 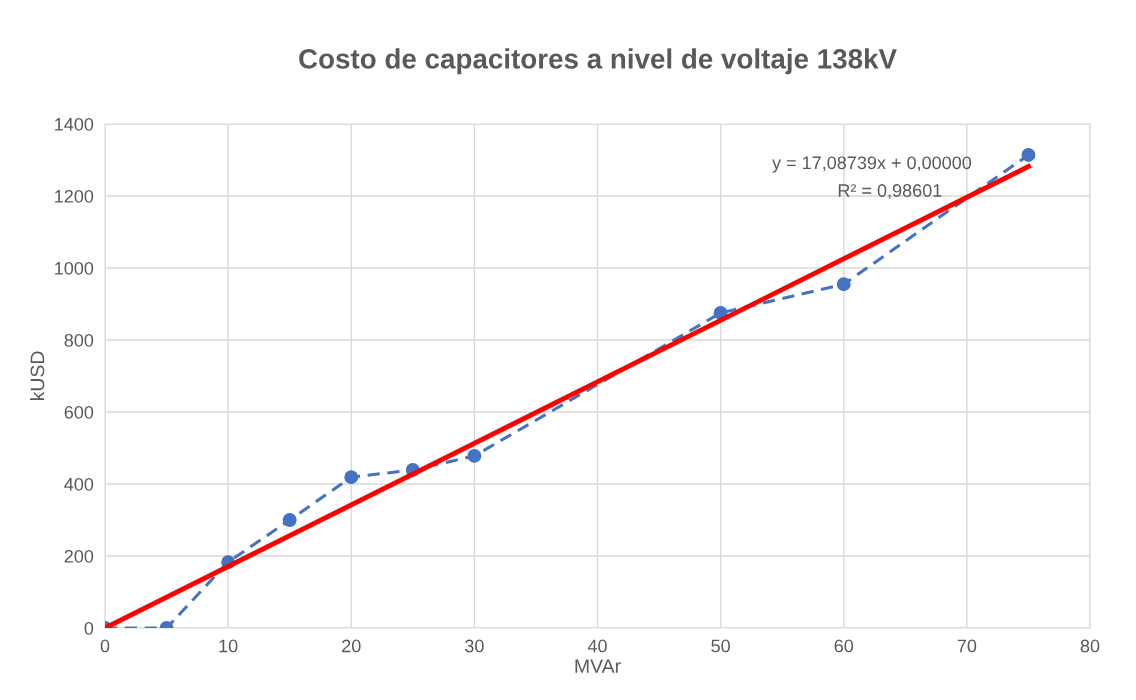 I want to click on annotation: y = 17,08739x + 0,00000, so click(x=872, y=164).